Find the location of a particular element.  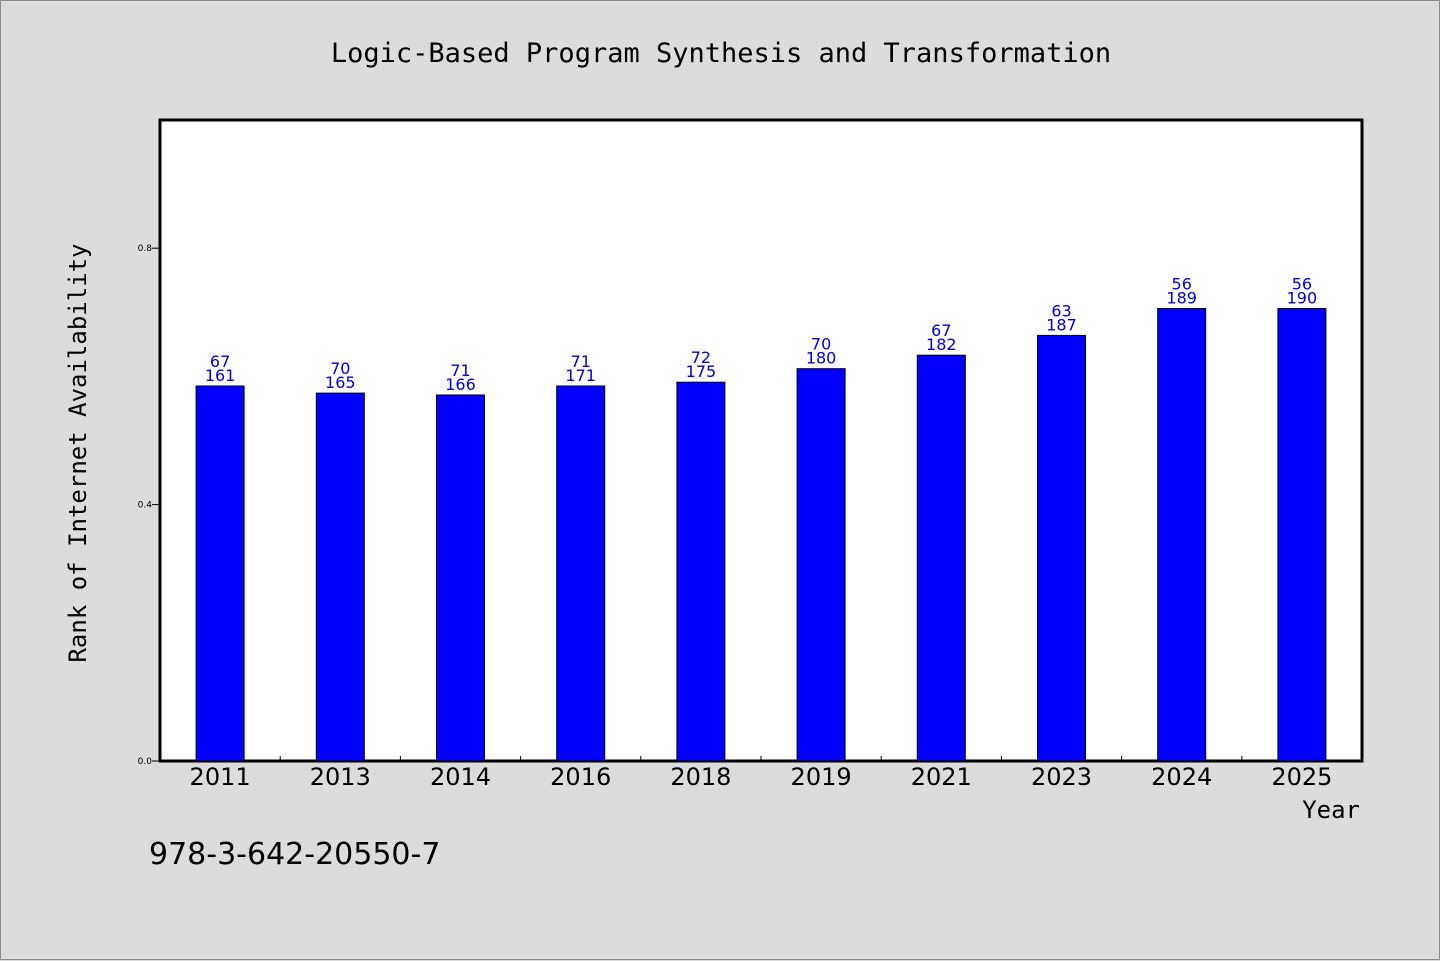

x-tick-label-2019: 2019 is located at coordinates (821, 777).